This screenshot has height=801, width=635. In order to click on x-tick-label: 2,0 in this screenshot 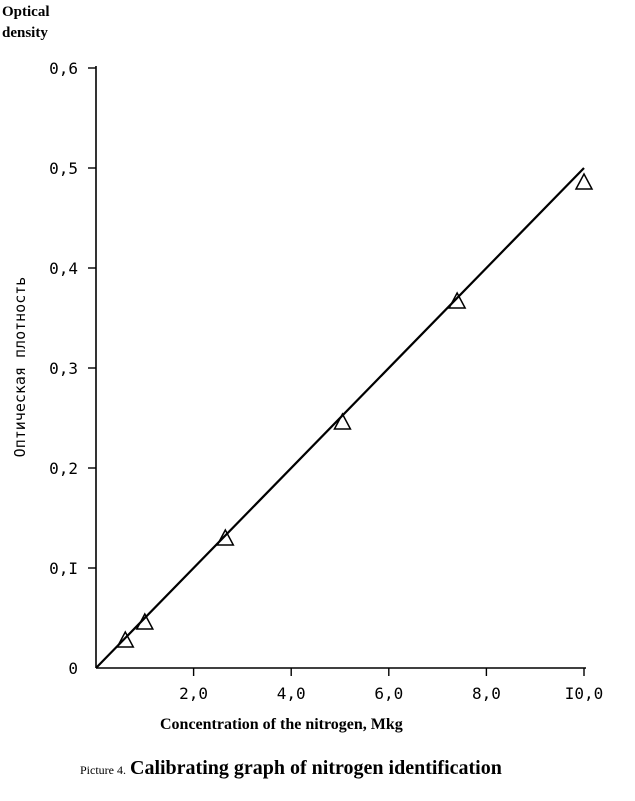, I will do `click(193, 693)`.